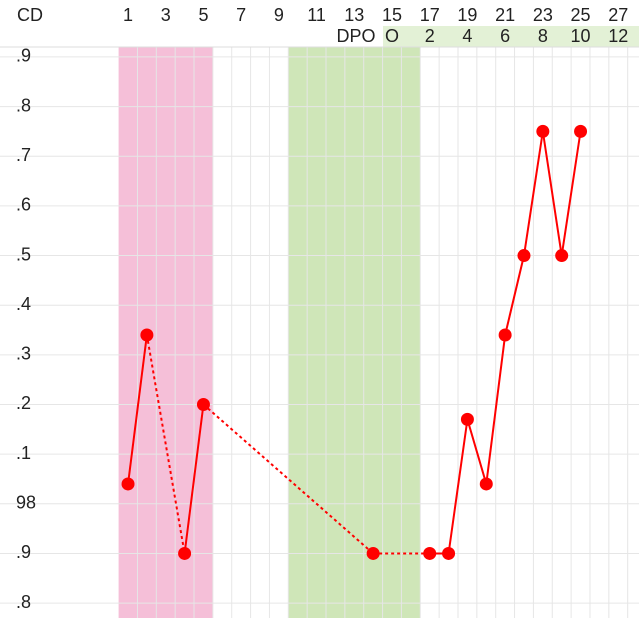  Describe the element at coordinates (355, 36) in the screenshot. I see `dpo-label: DPO` at that location.